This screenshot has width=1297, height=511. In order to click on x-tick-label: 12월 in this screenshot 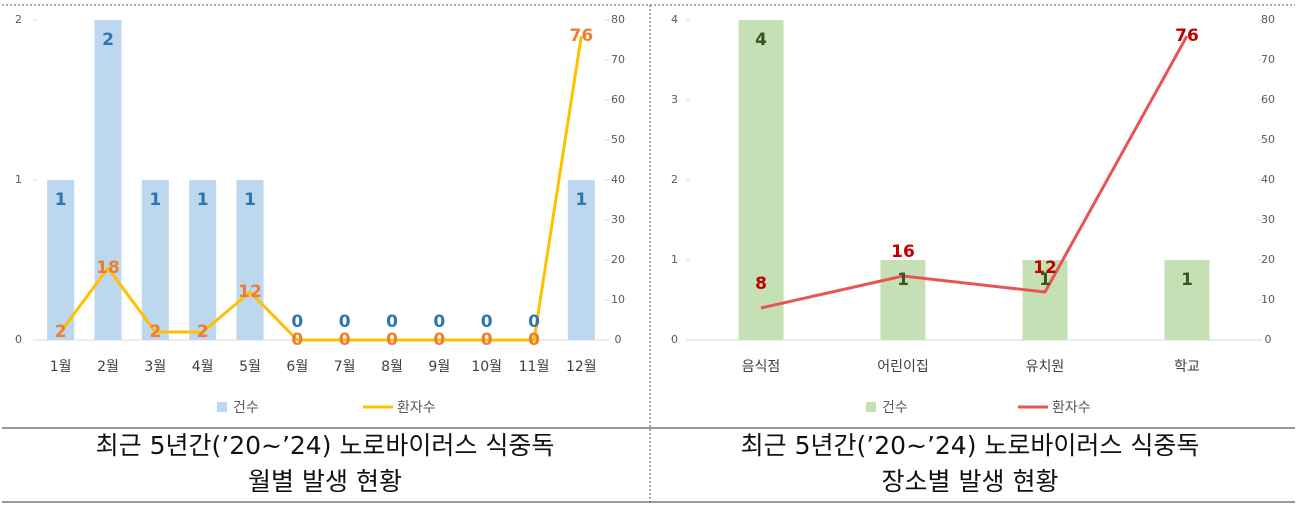, I will do `click(581, 367)`.